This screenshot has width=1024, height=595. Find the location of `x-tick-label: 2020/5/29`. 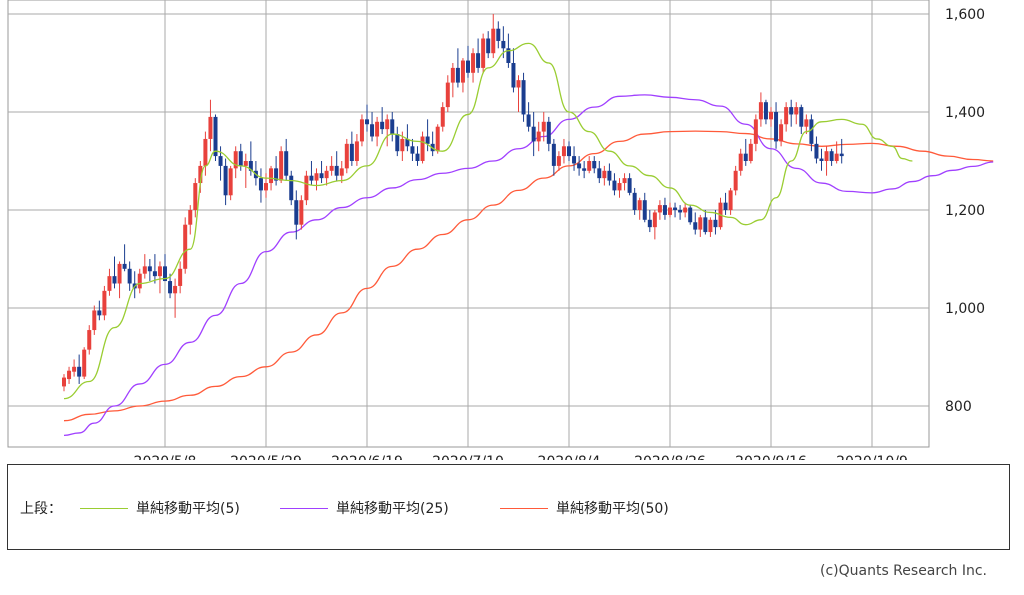

x-tick-label: 2020/5/29 is located at coordinates (266, 457).